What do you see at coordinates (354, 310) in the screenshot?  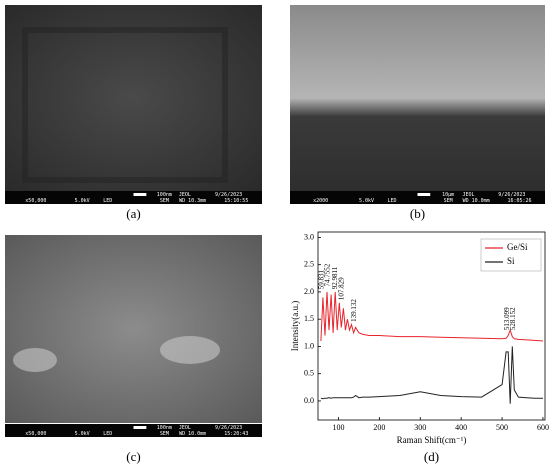 I see `annotation: 139.132` at bounding box center [354, 310].